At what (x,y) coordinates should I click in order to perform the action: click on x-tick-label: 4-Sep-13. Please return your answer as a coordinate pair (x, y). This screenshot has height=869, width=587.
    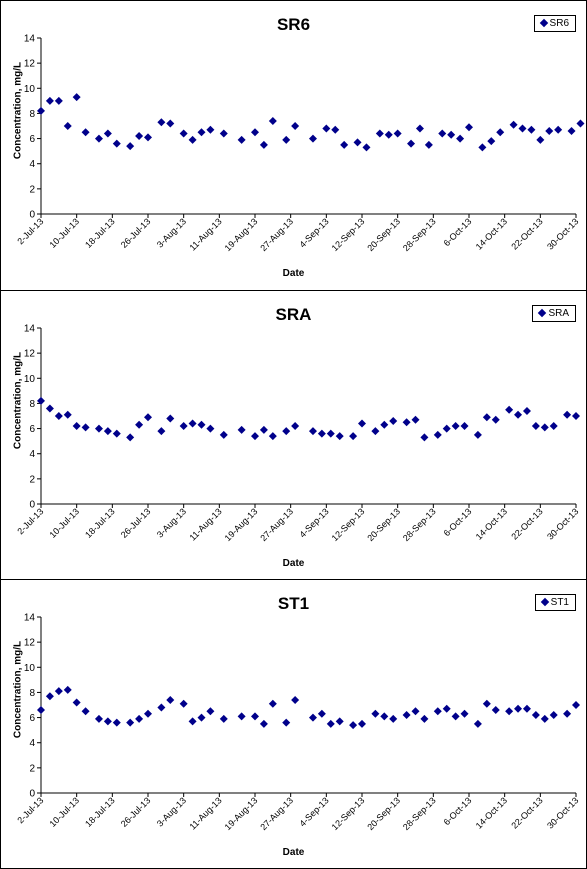
    Looking at the image, I should click on (313, 232).